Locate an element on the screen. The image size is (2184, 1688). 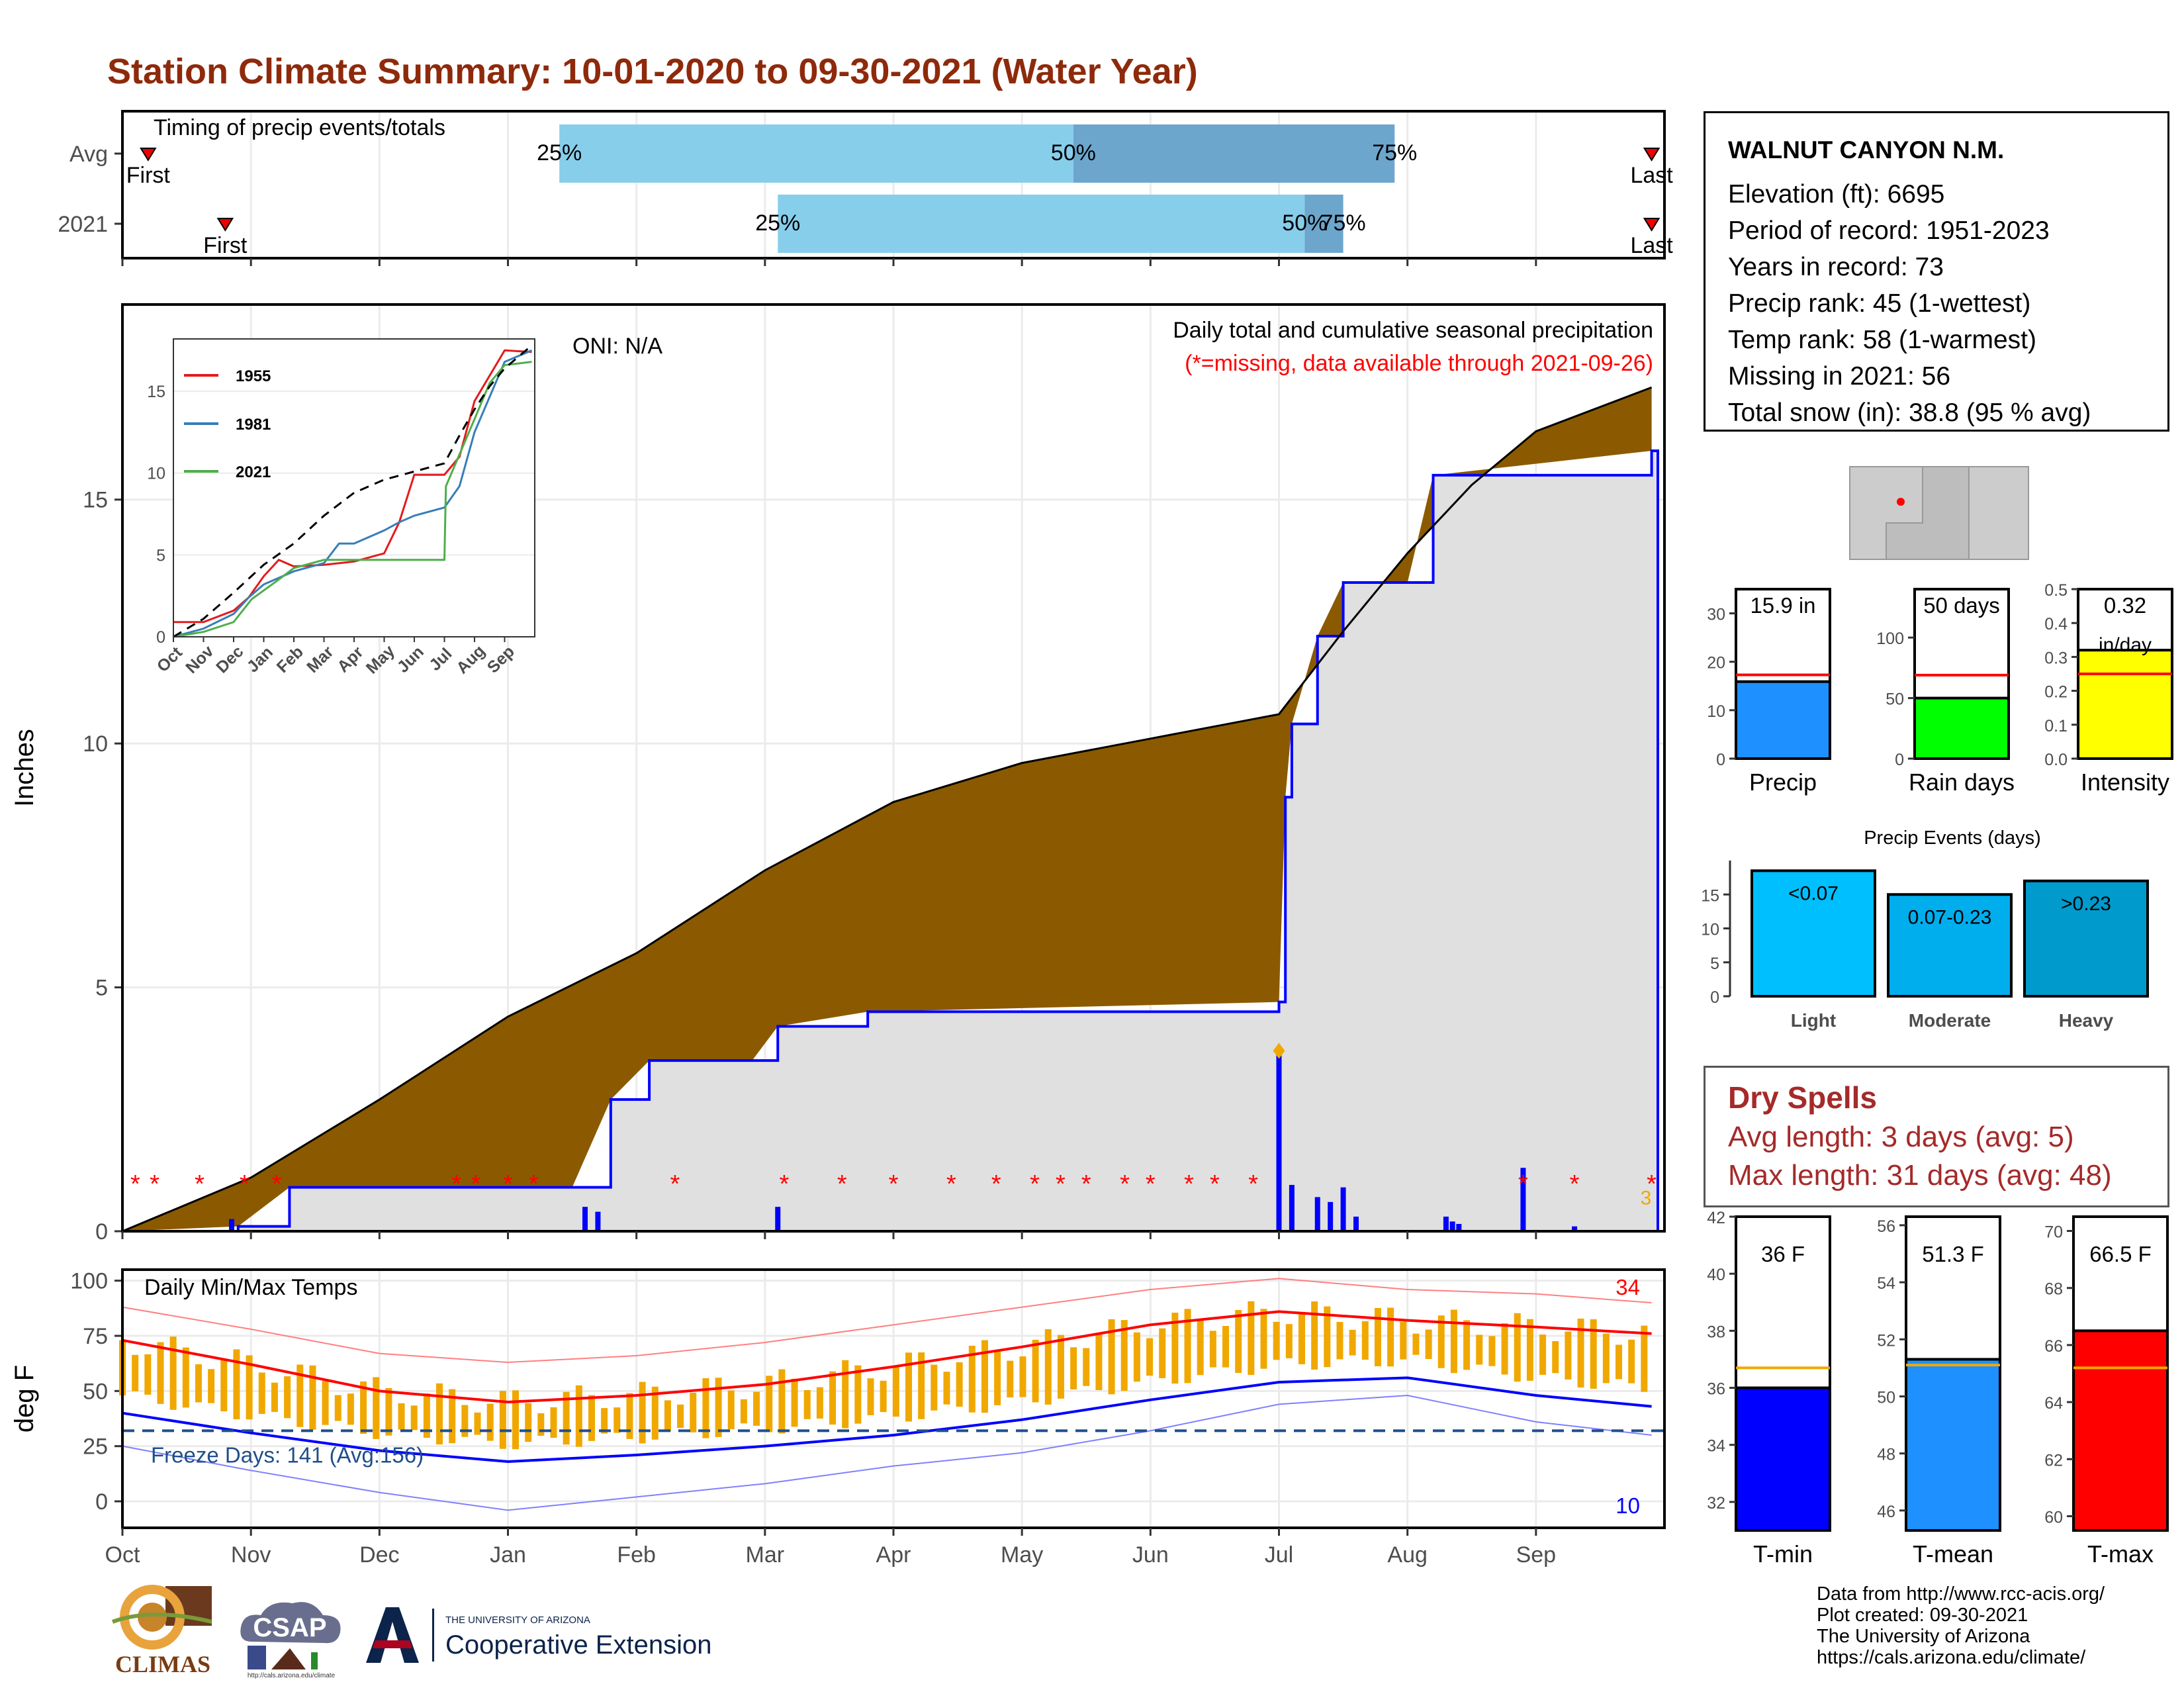
x-tick-label: Feb is located at coordinates (636, 1555).